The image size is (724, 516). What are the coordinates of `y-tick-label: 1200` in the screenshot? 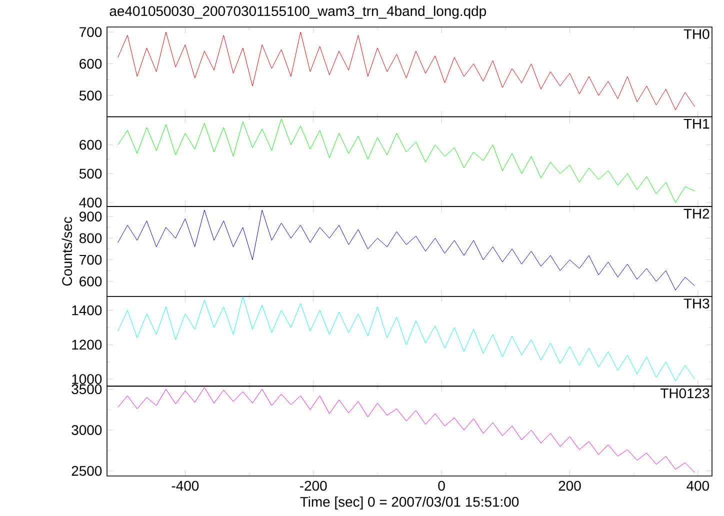 It's located at (87, 345).